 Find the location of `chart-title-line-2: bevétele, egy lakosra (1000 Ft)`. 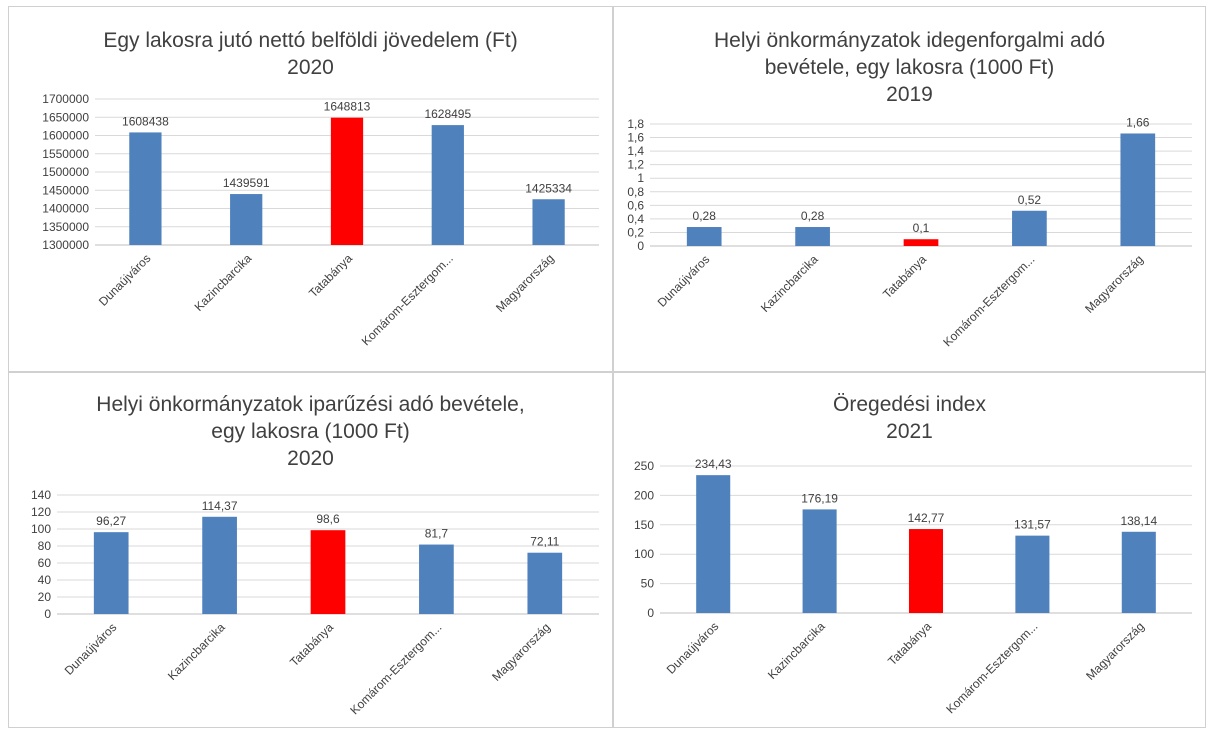

chart-title-line-2: bevétele, egy lakosra (1000 Ft) is located at coordinates (909, 67).